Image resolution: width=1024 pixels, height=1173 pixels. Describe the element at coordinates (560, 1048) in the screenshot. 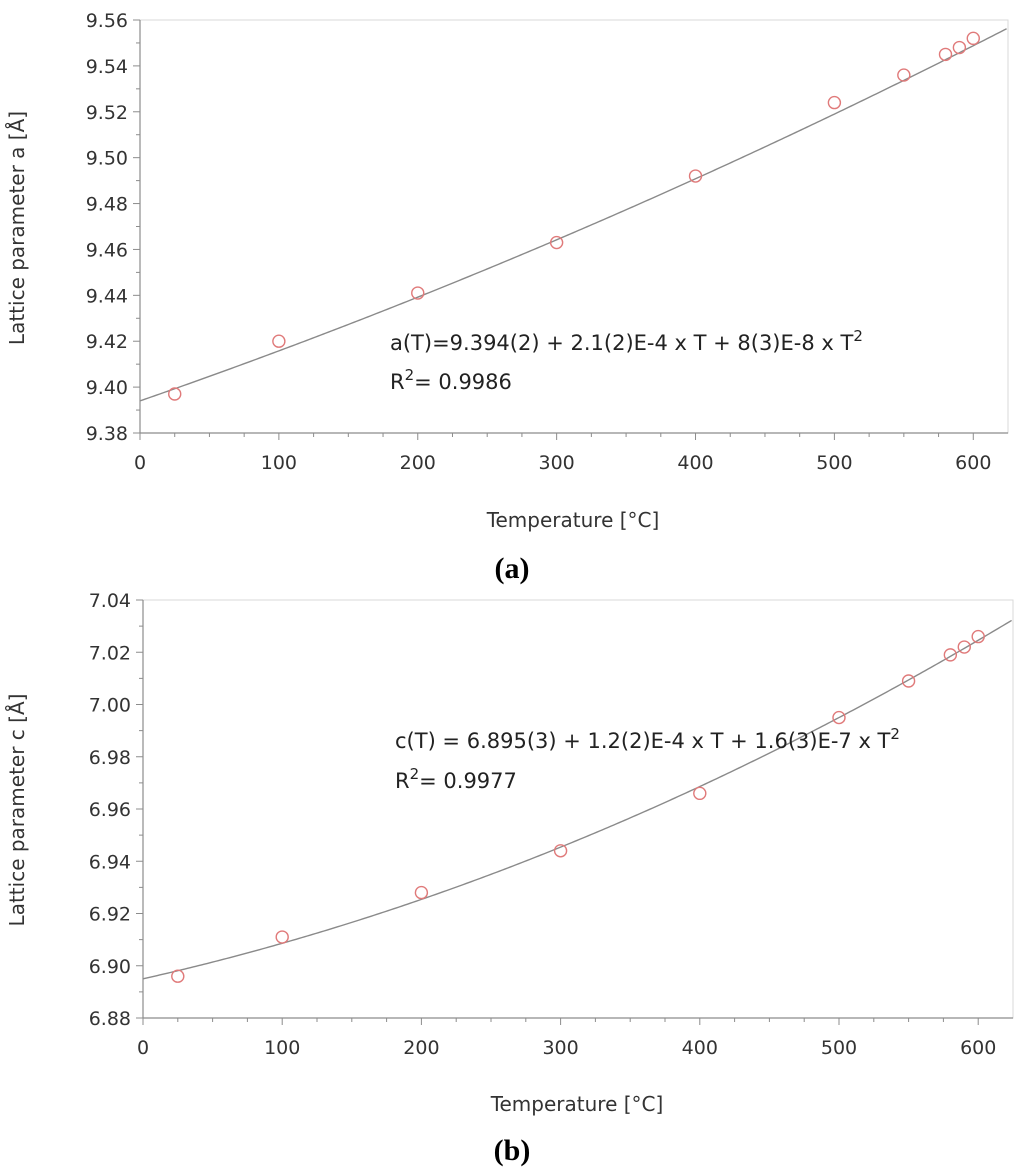

I see `x-tick-label-b: 300` at that location.